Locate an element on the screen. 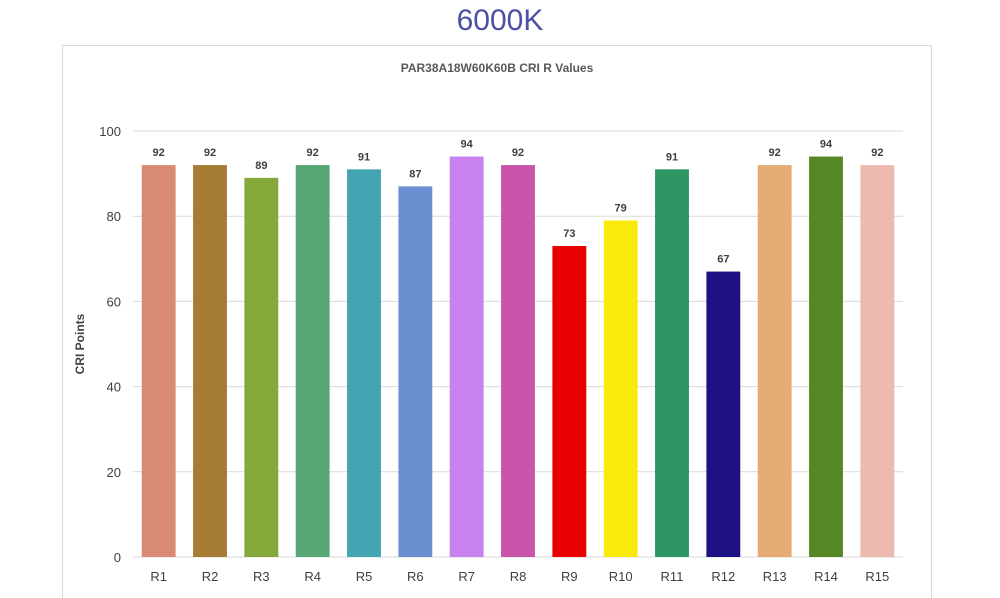 Image resolution: width=1000 pixels, height=598 pixels. x-tick-label: R6 is located at coordinates (415, 576).